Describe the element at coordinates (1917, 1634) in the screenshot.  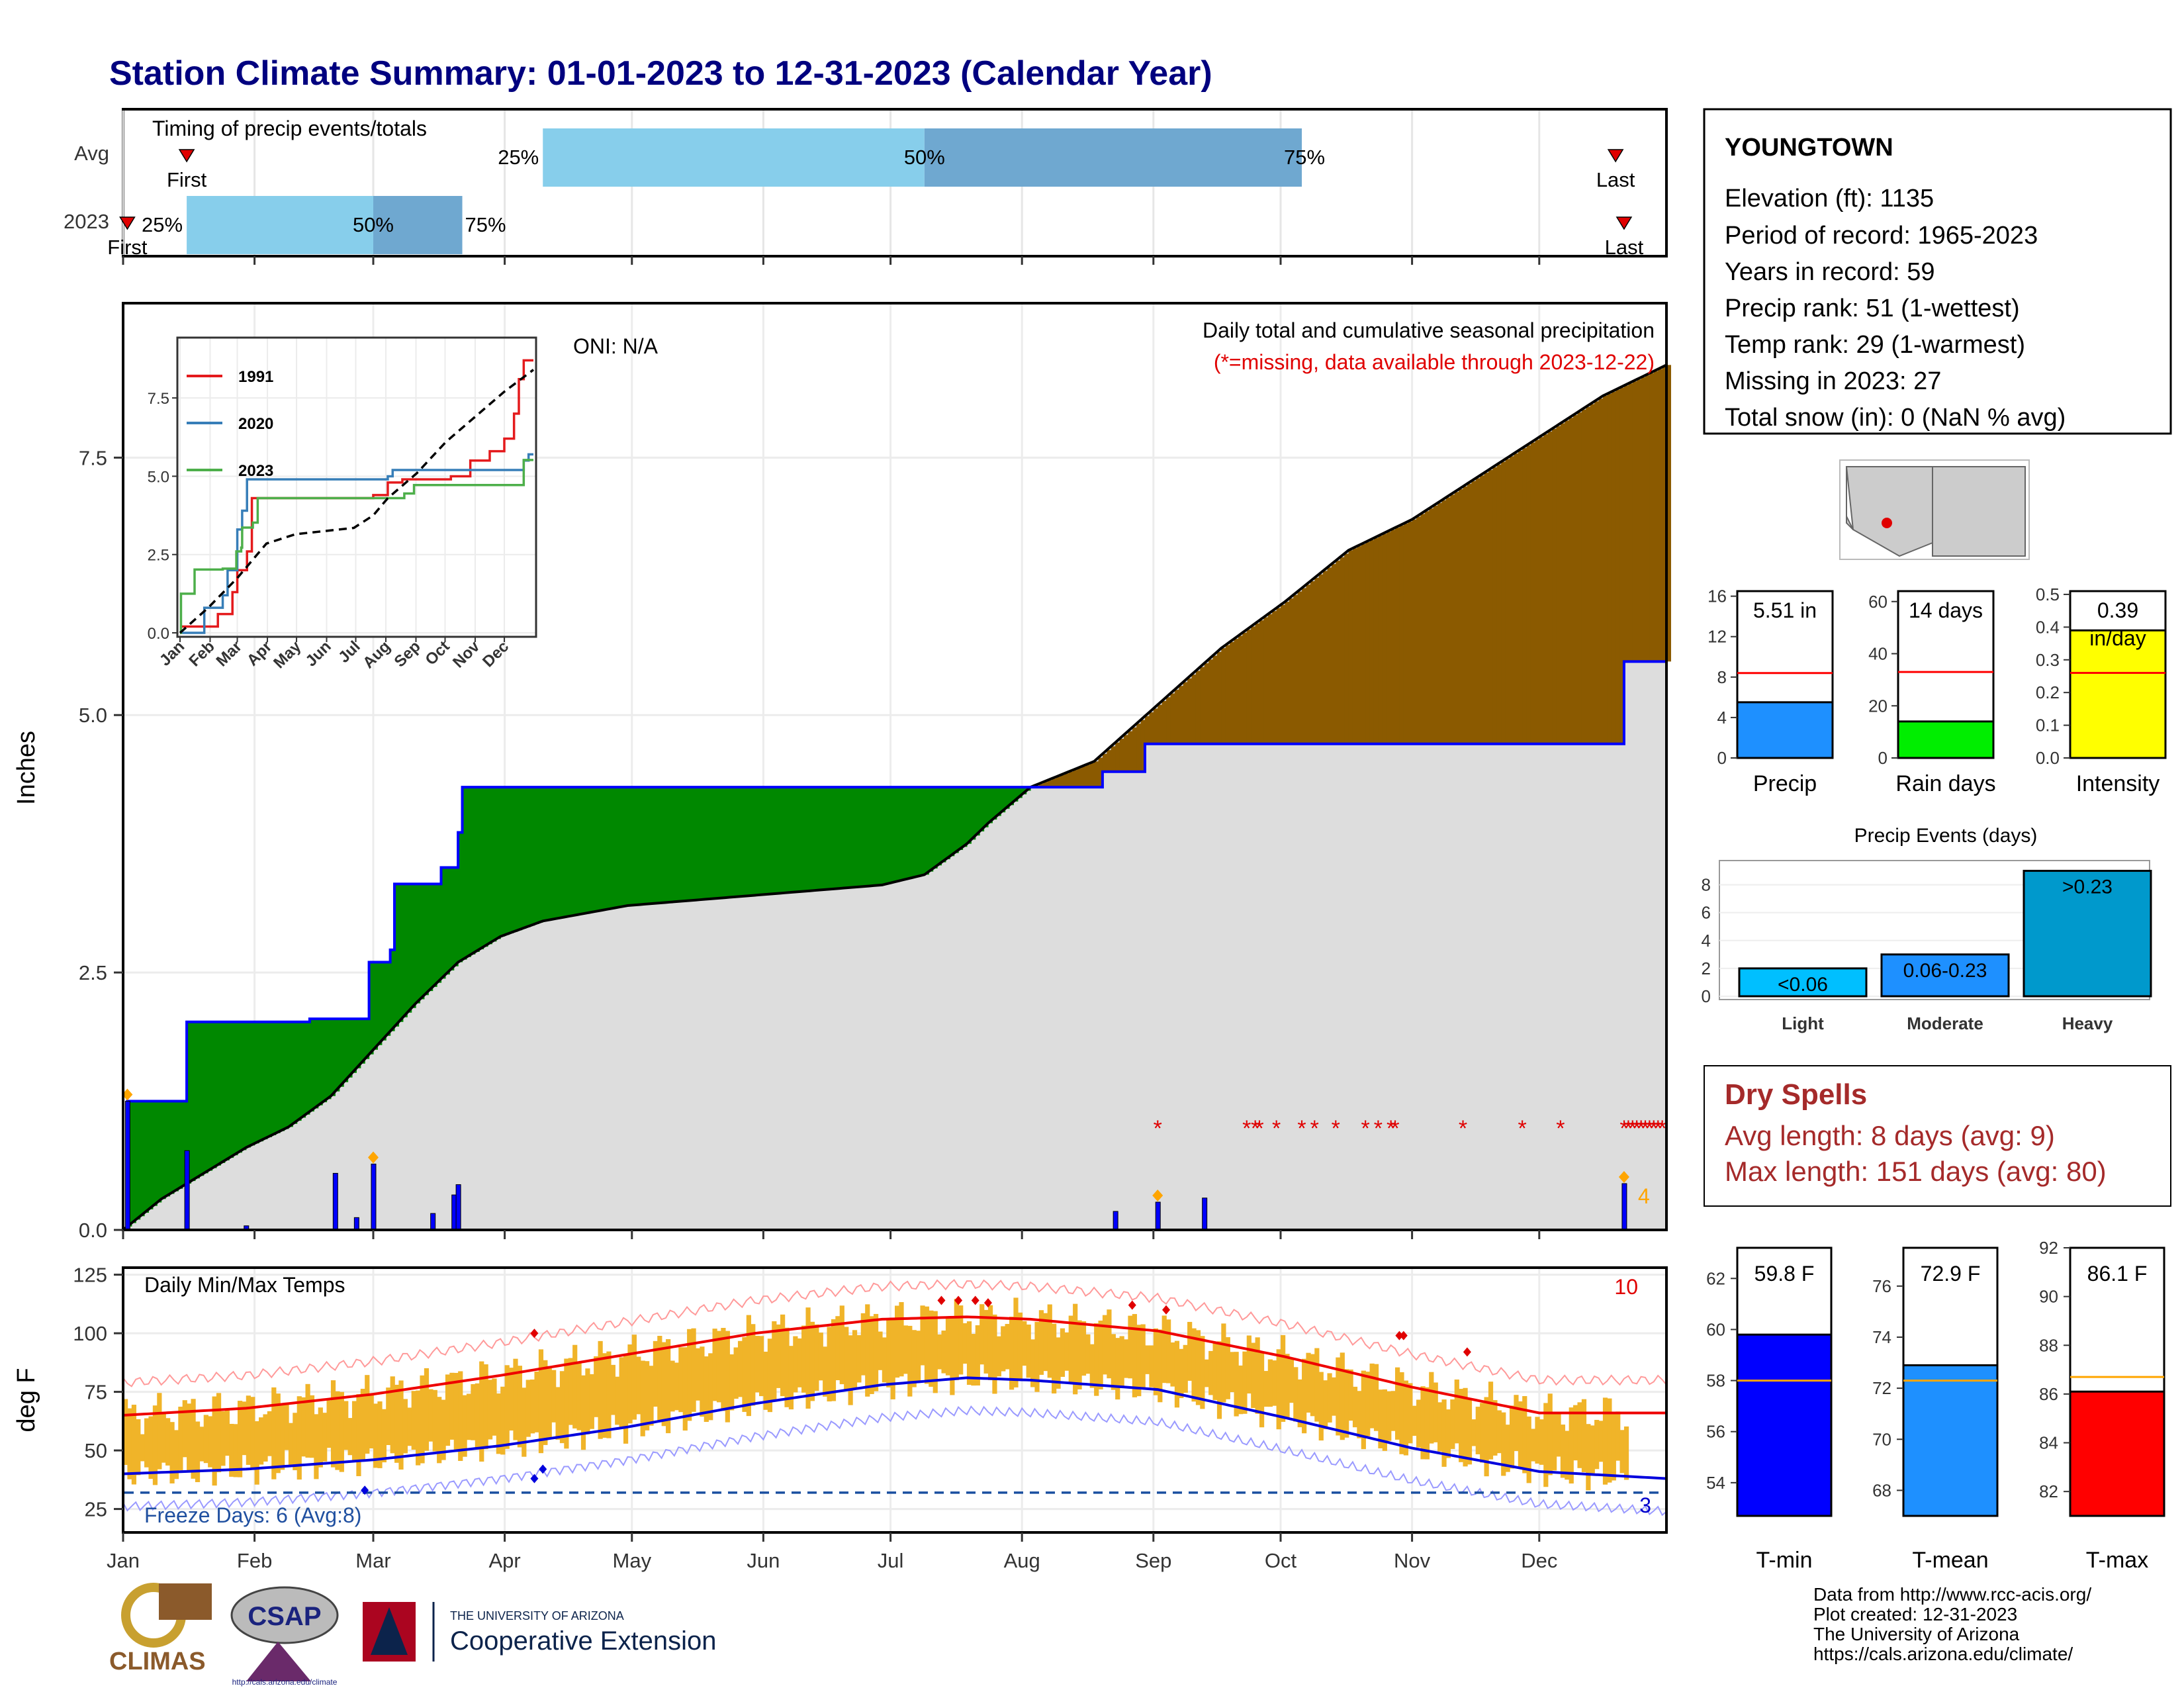
I see `footer-line-3: The University of Arizona` at that location.